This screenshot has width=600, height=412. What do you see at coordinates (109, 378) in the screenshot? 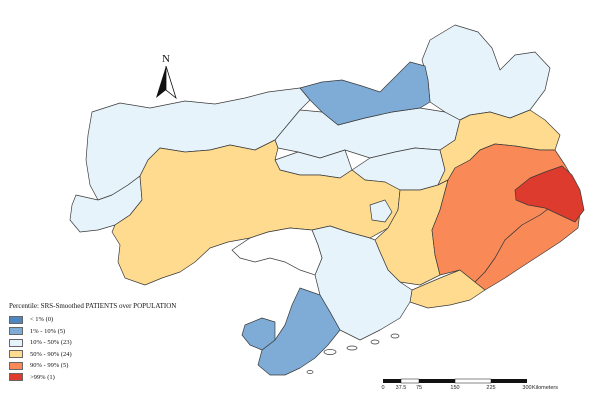
I see `legend-item: >99% (1)` at bounding box center [109, 378].